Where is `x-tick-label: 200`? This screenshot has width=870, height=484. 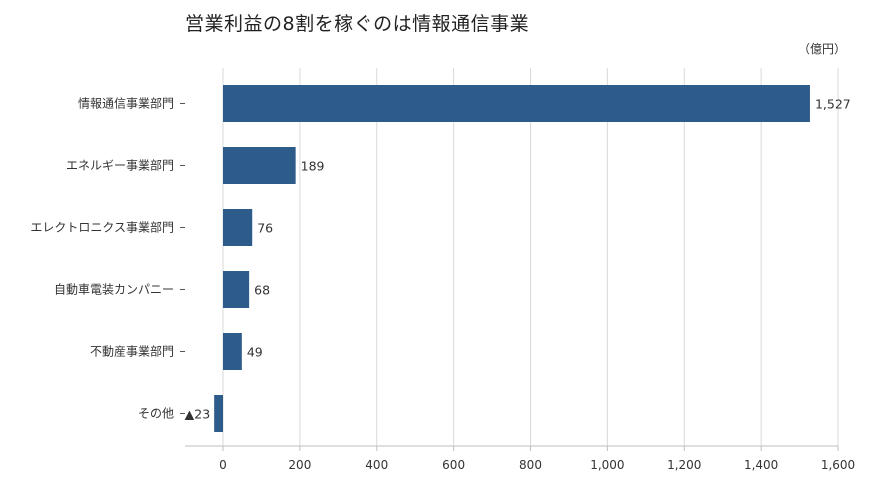
x-tick-label: 200 is located at coordinates (299, 465).